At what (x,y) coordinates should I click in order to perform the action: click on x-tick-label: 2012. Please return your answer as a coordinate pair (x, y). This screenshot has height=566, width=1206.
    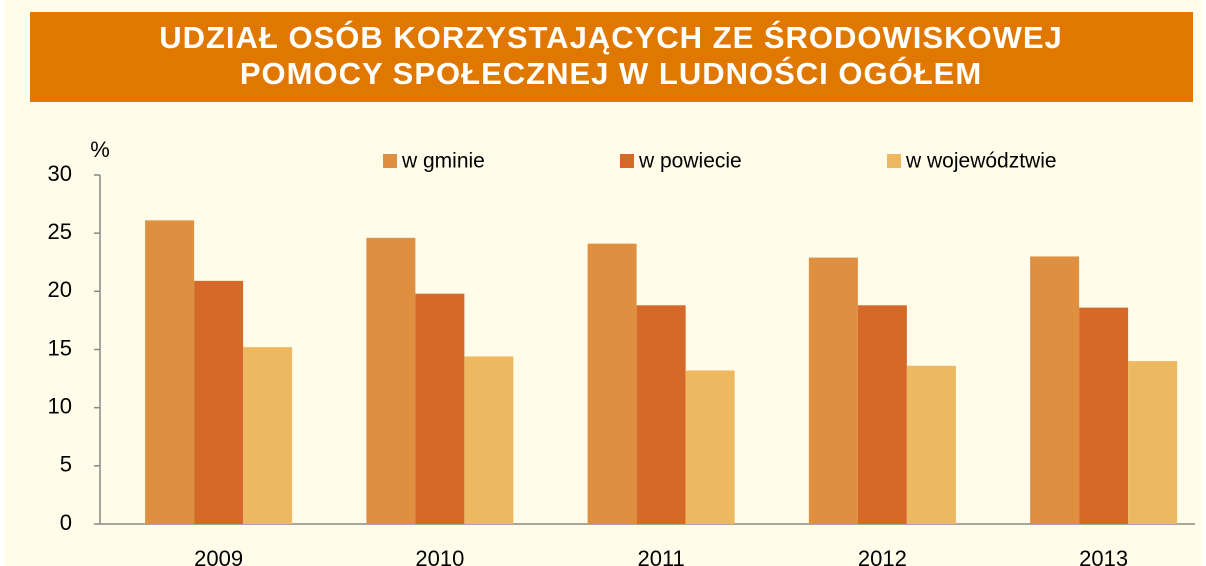
    Looking at the image, I should click on (882, 556).